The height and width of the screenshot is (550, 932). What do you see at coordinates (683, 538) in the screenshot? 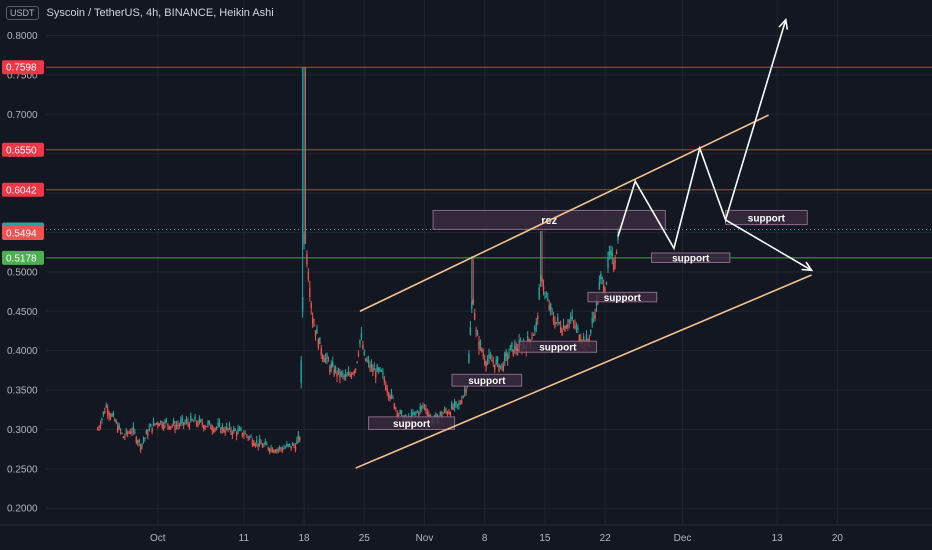
I see `x-tick-label: Dec` at bounding box center [683, 538].